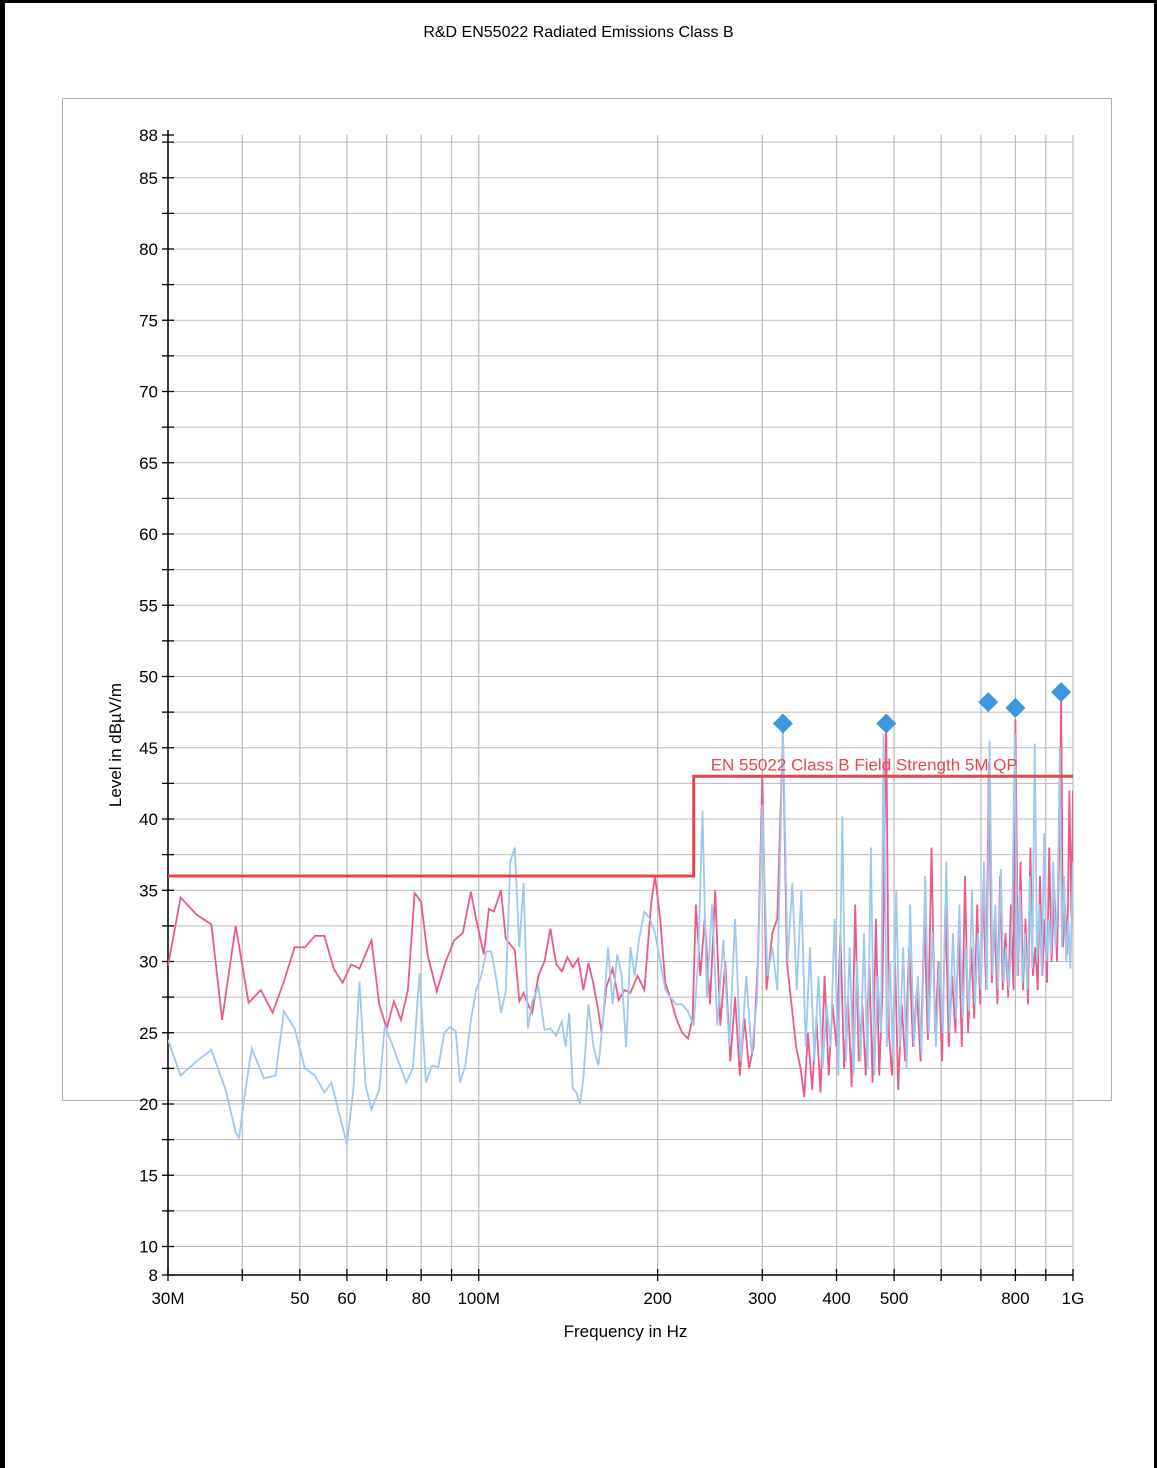 The image size is (1157, 1468). What do you see at coordinates (148, 463) in the screenshot?
I see `y-tick-label: 65` at bounding box center [148, 463].